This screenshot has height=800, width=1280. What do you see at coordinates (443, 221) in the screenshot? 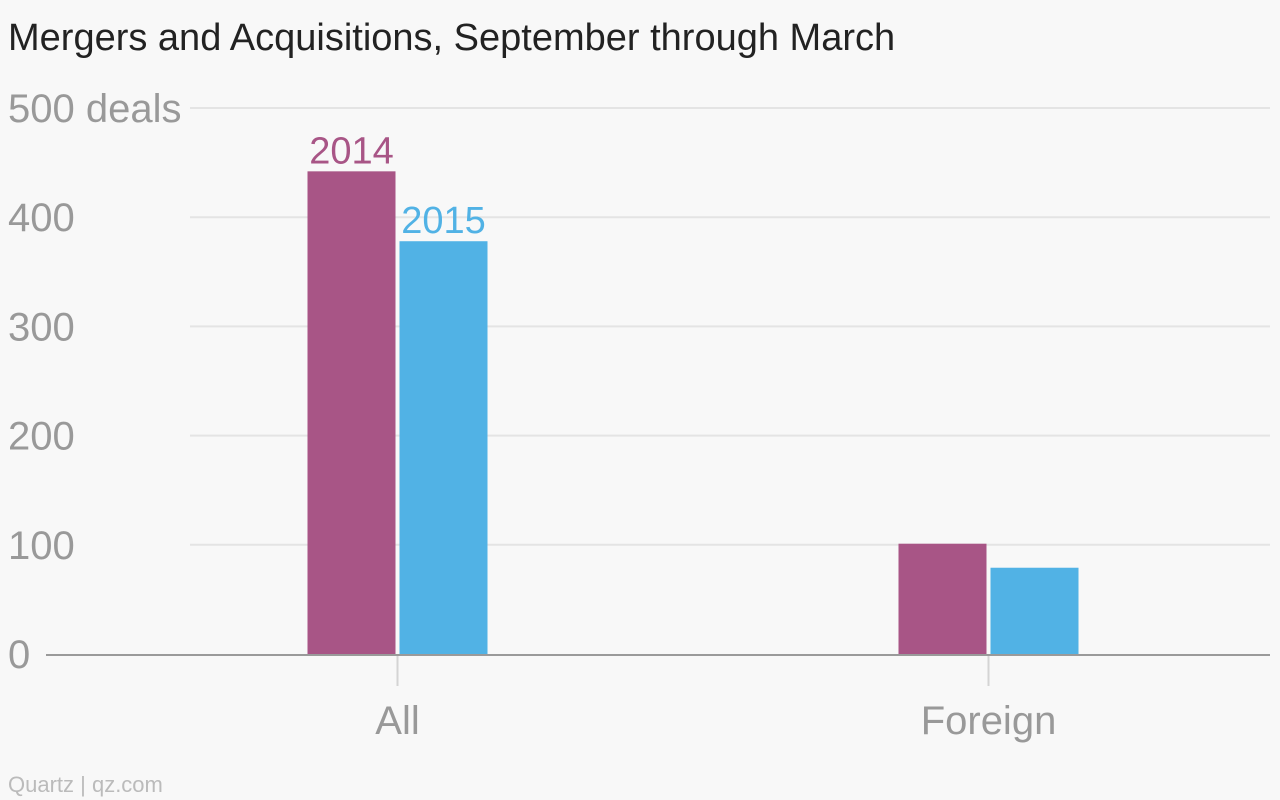
I see `series-label-2015: 2015` at bounding box center [443, 221].